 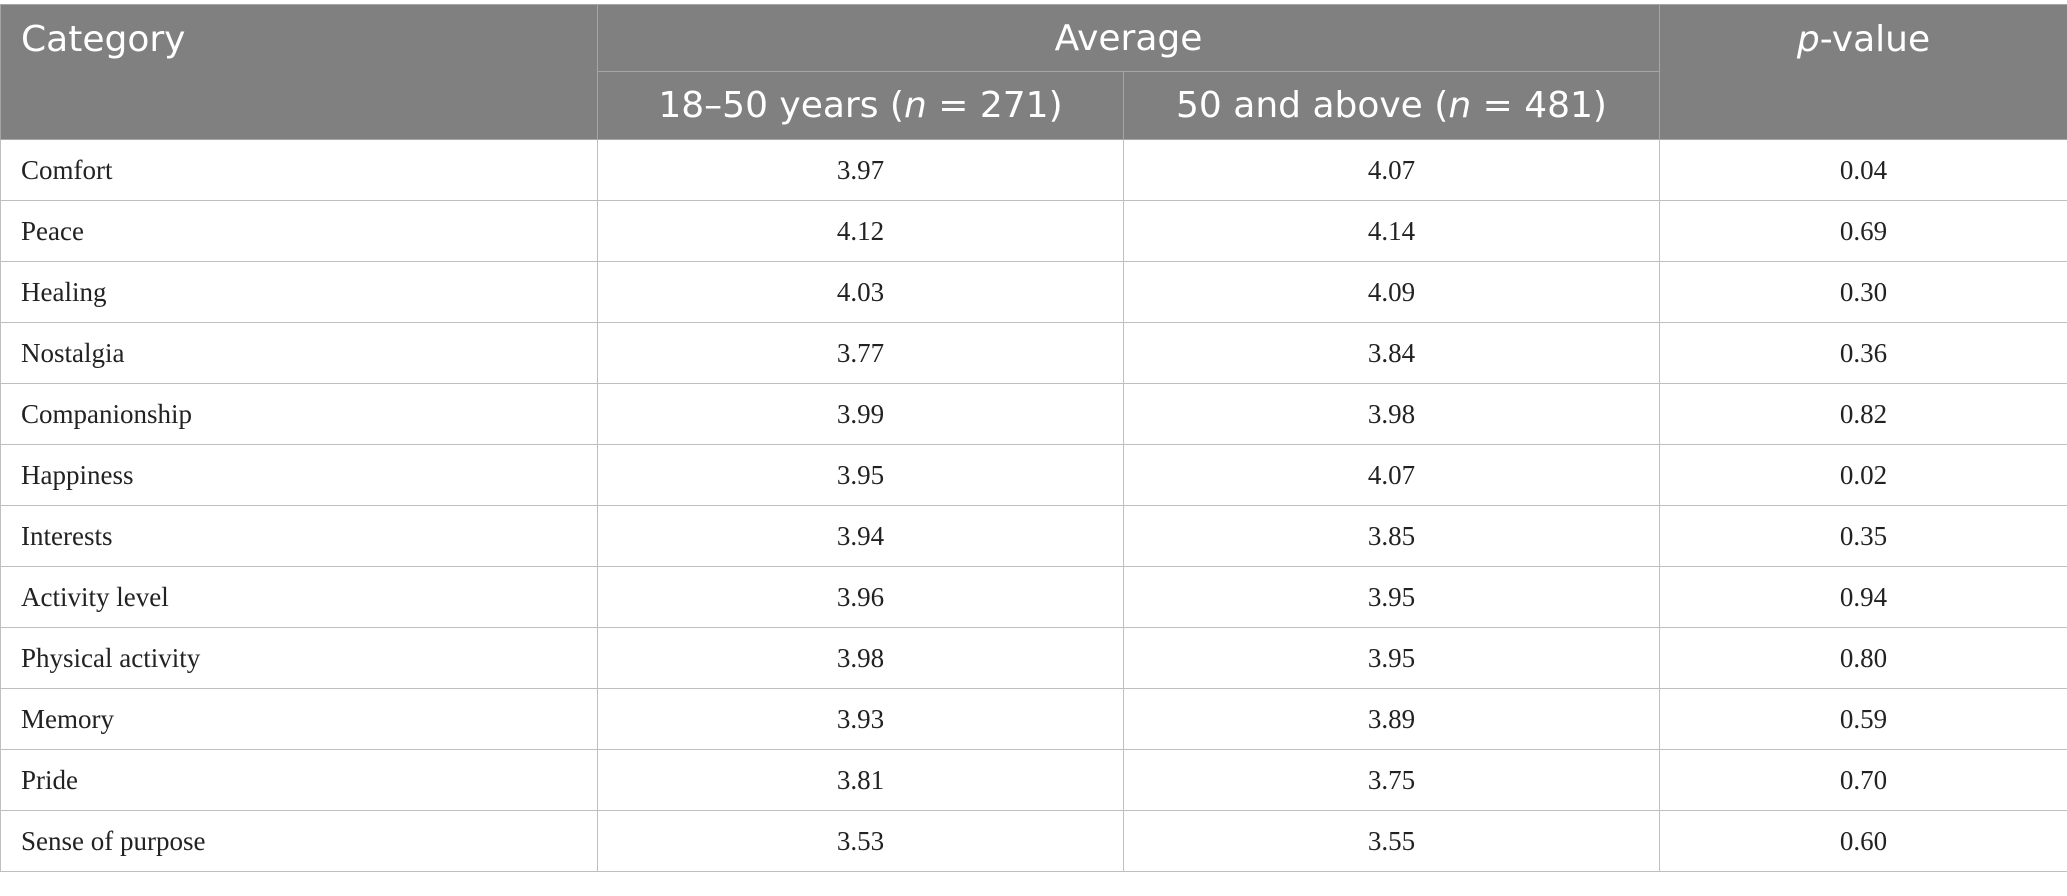 What do you see at coordinates (1808, 39) in the screenshot?
I see `p-value-italic-p: p` at bounding box center [1808, 39].